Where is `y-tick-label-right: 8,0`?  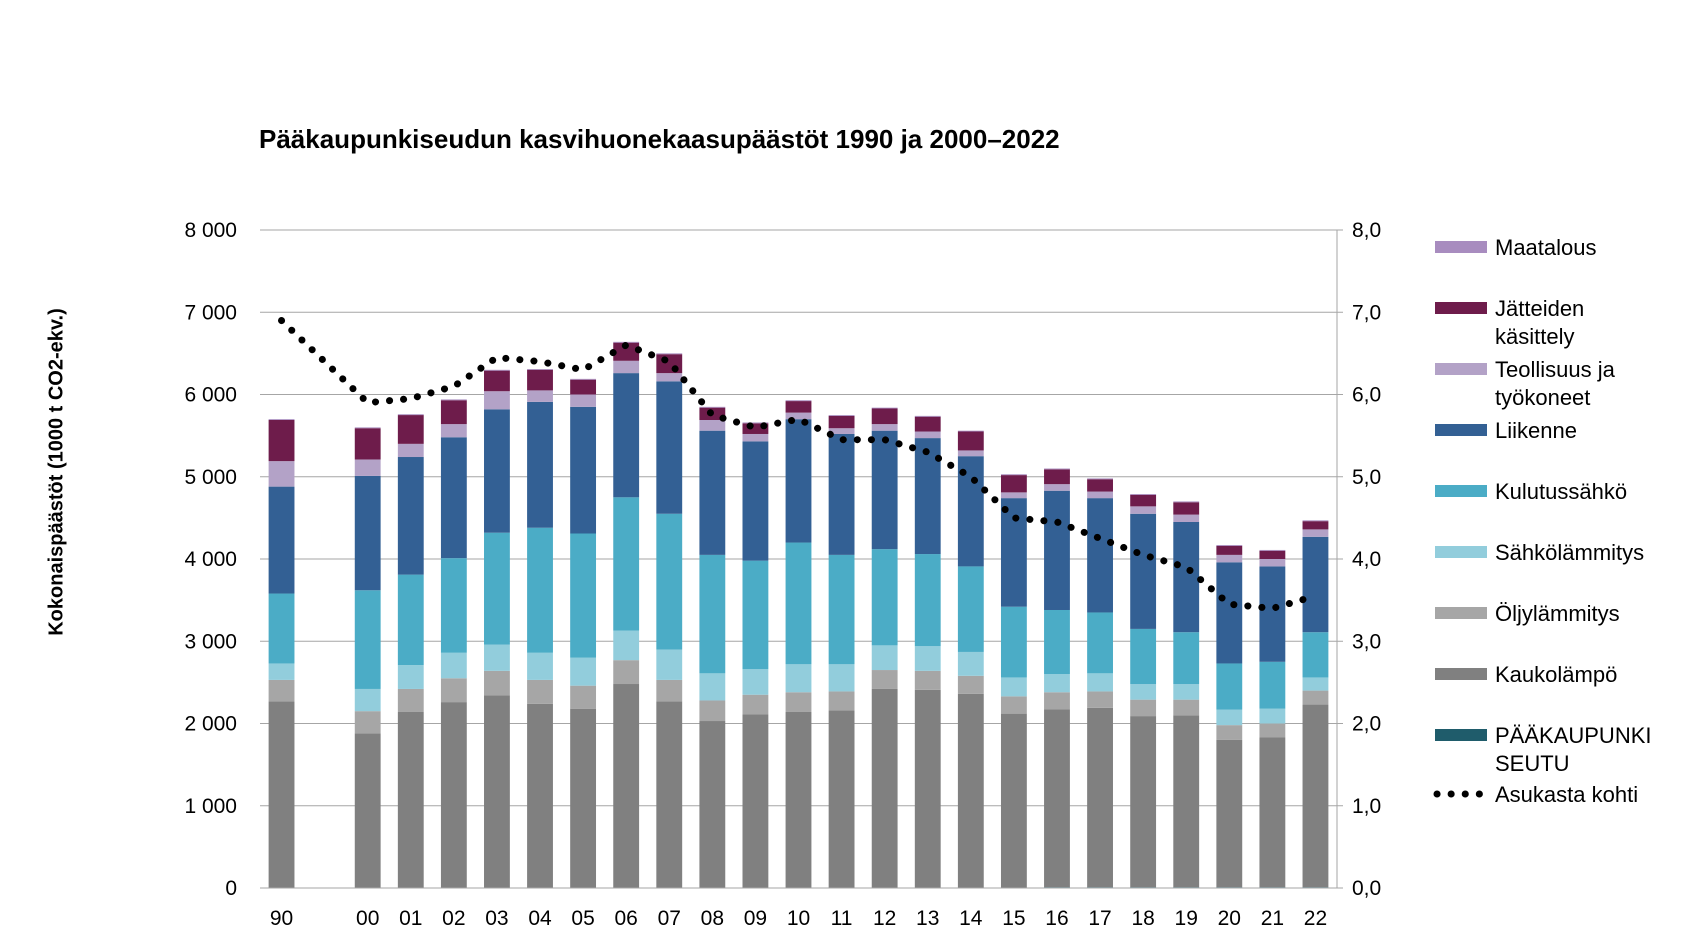 y-tick-label-right: 8,0 is located at coordinates (1366, 230).